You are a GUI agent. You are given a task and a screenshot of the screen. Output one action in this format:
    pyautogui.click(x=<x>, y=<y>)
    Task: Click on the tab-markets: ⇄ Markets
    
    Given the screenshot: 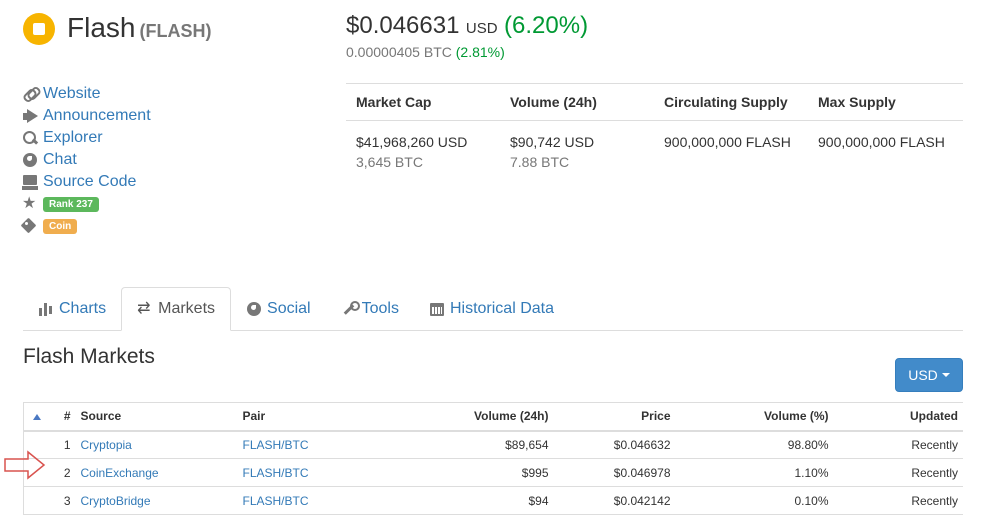 What is the action you would take?
    pyautogui.click(x=176, y=309)
    